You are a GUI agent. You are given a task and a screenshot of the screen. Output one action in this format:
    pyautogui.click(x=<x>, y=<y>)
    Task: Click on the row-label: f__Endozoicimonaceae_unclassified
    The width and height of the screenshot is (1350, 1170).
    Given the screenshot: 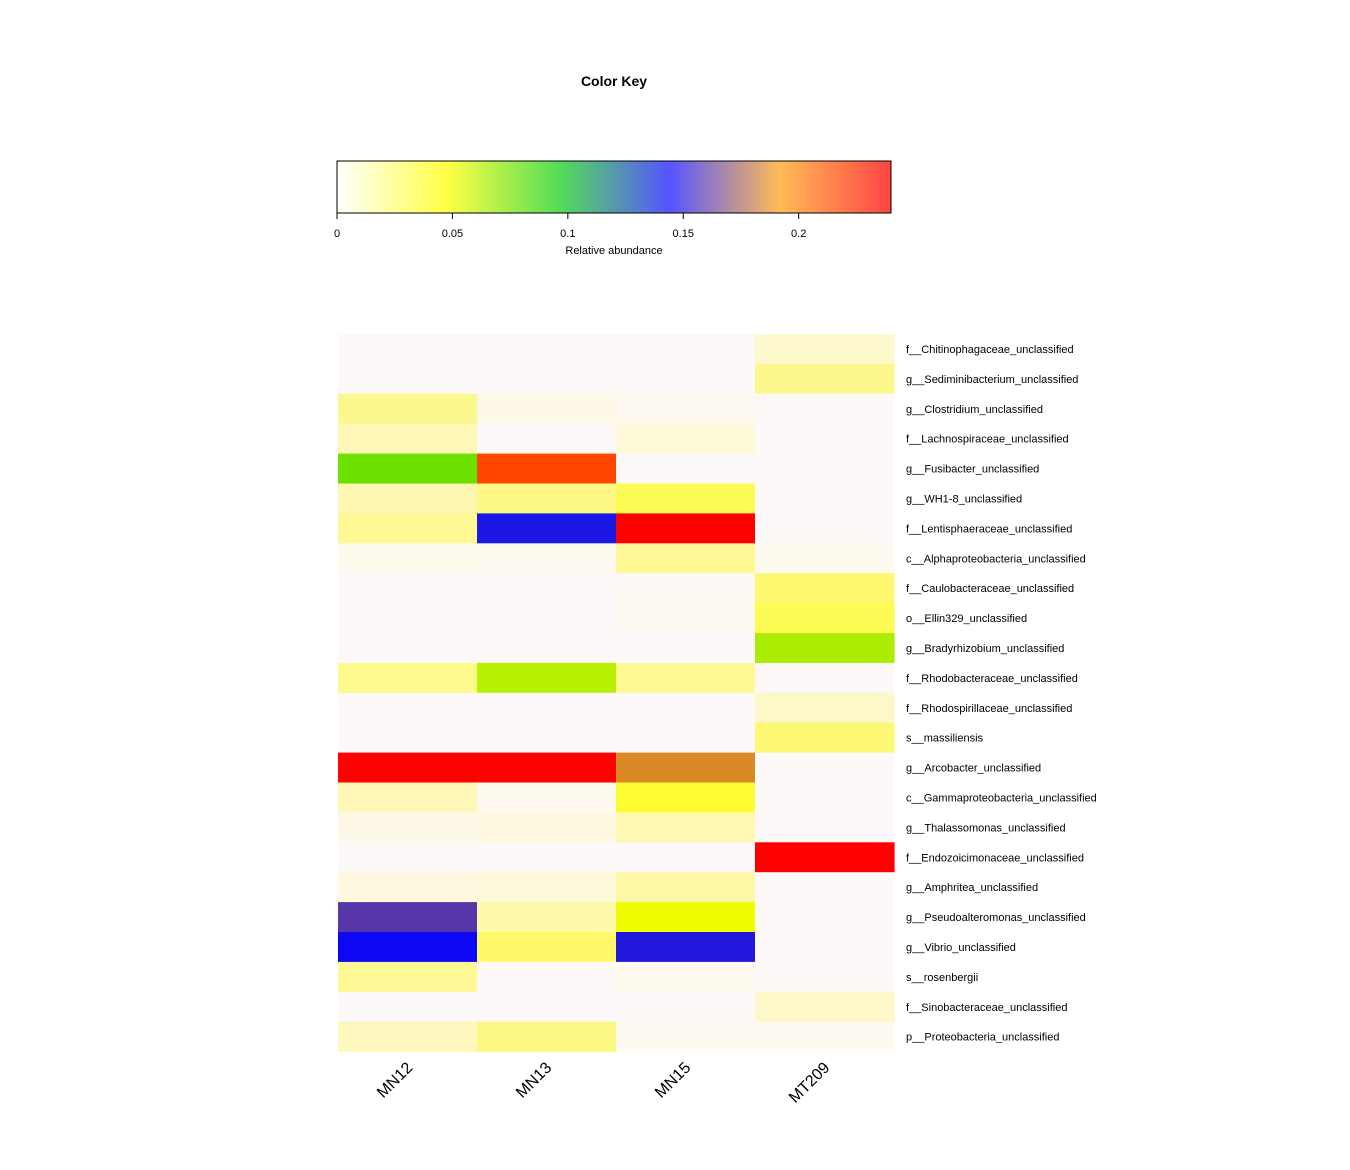 What is the action you would take?
    pyautogui.click(x=995, y=858)
    